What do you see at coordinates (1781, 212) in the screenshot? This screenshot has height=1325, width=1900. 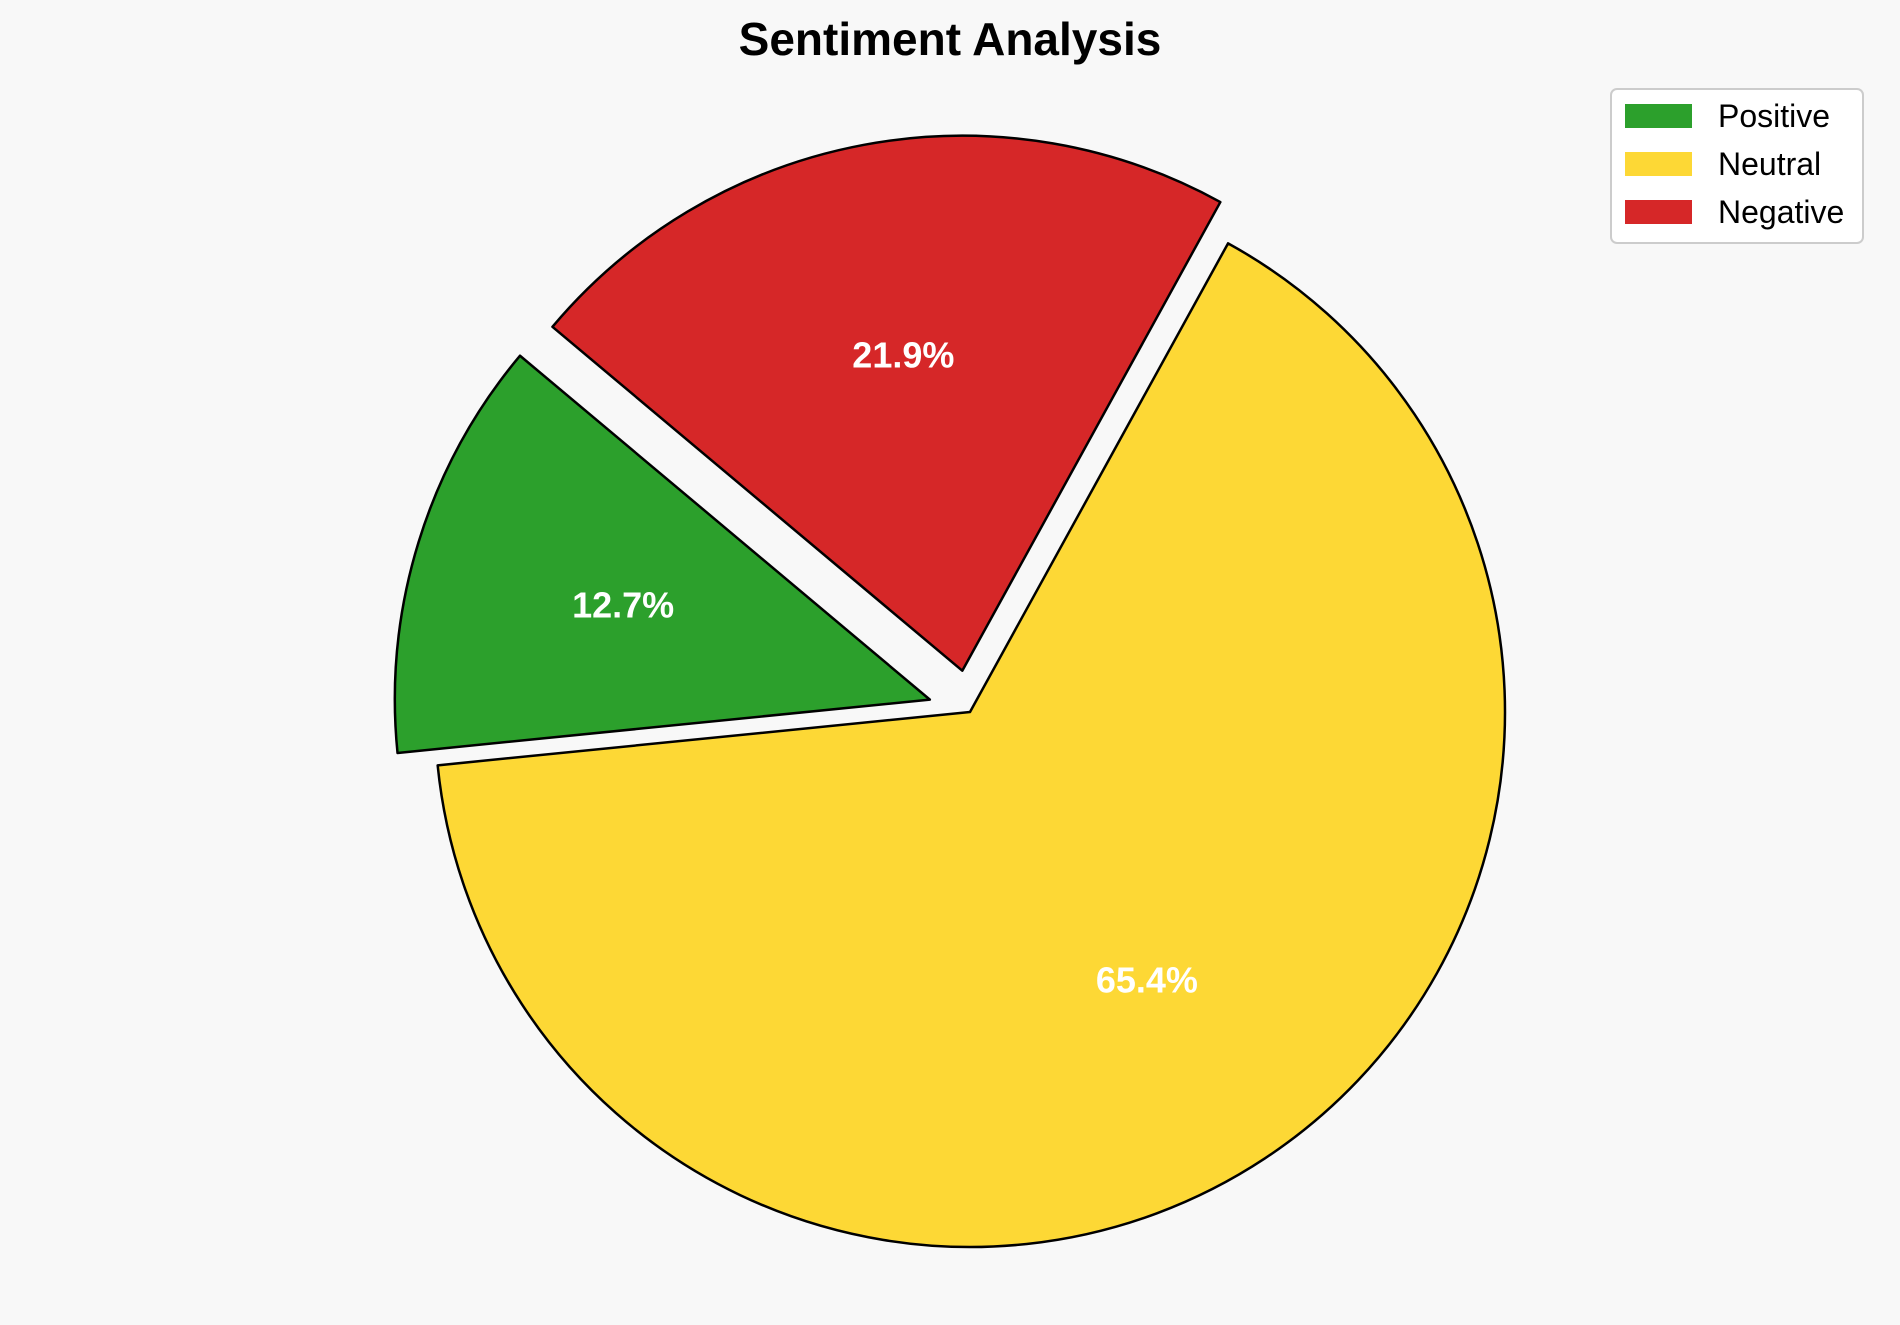 I see `legend-label-negative: Negative` at bounding box center [1781, 212].